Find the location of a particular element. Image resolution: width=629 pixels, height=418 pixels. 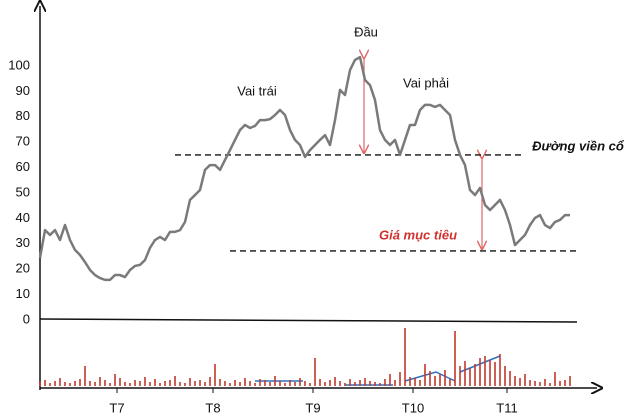

right-shoulder-label: Vai phải is located at coordinates (426, 82).